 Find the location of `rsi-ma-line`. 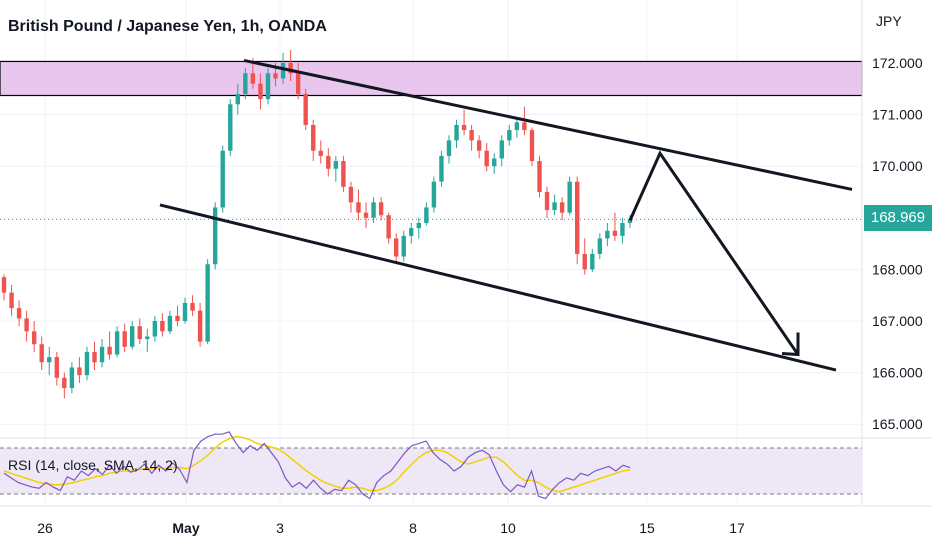

rsi-ma-line is located at coordinates (317, 464).